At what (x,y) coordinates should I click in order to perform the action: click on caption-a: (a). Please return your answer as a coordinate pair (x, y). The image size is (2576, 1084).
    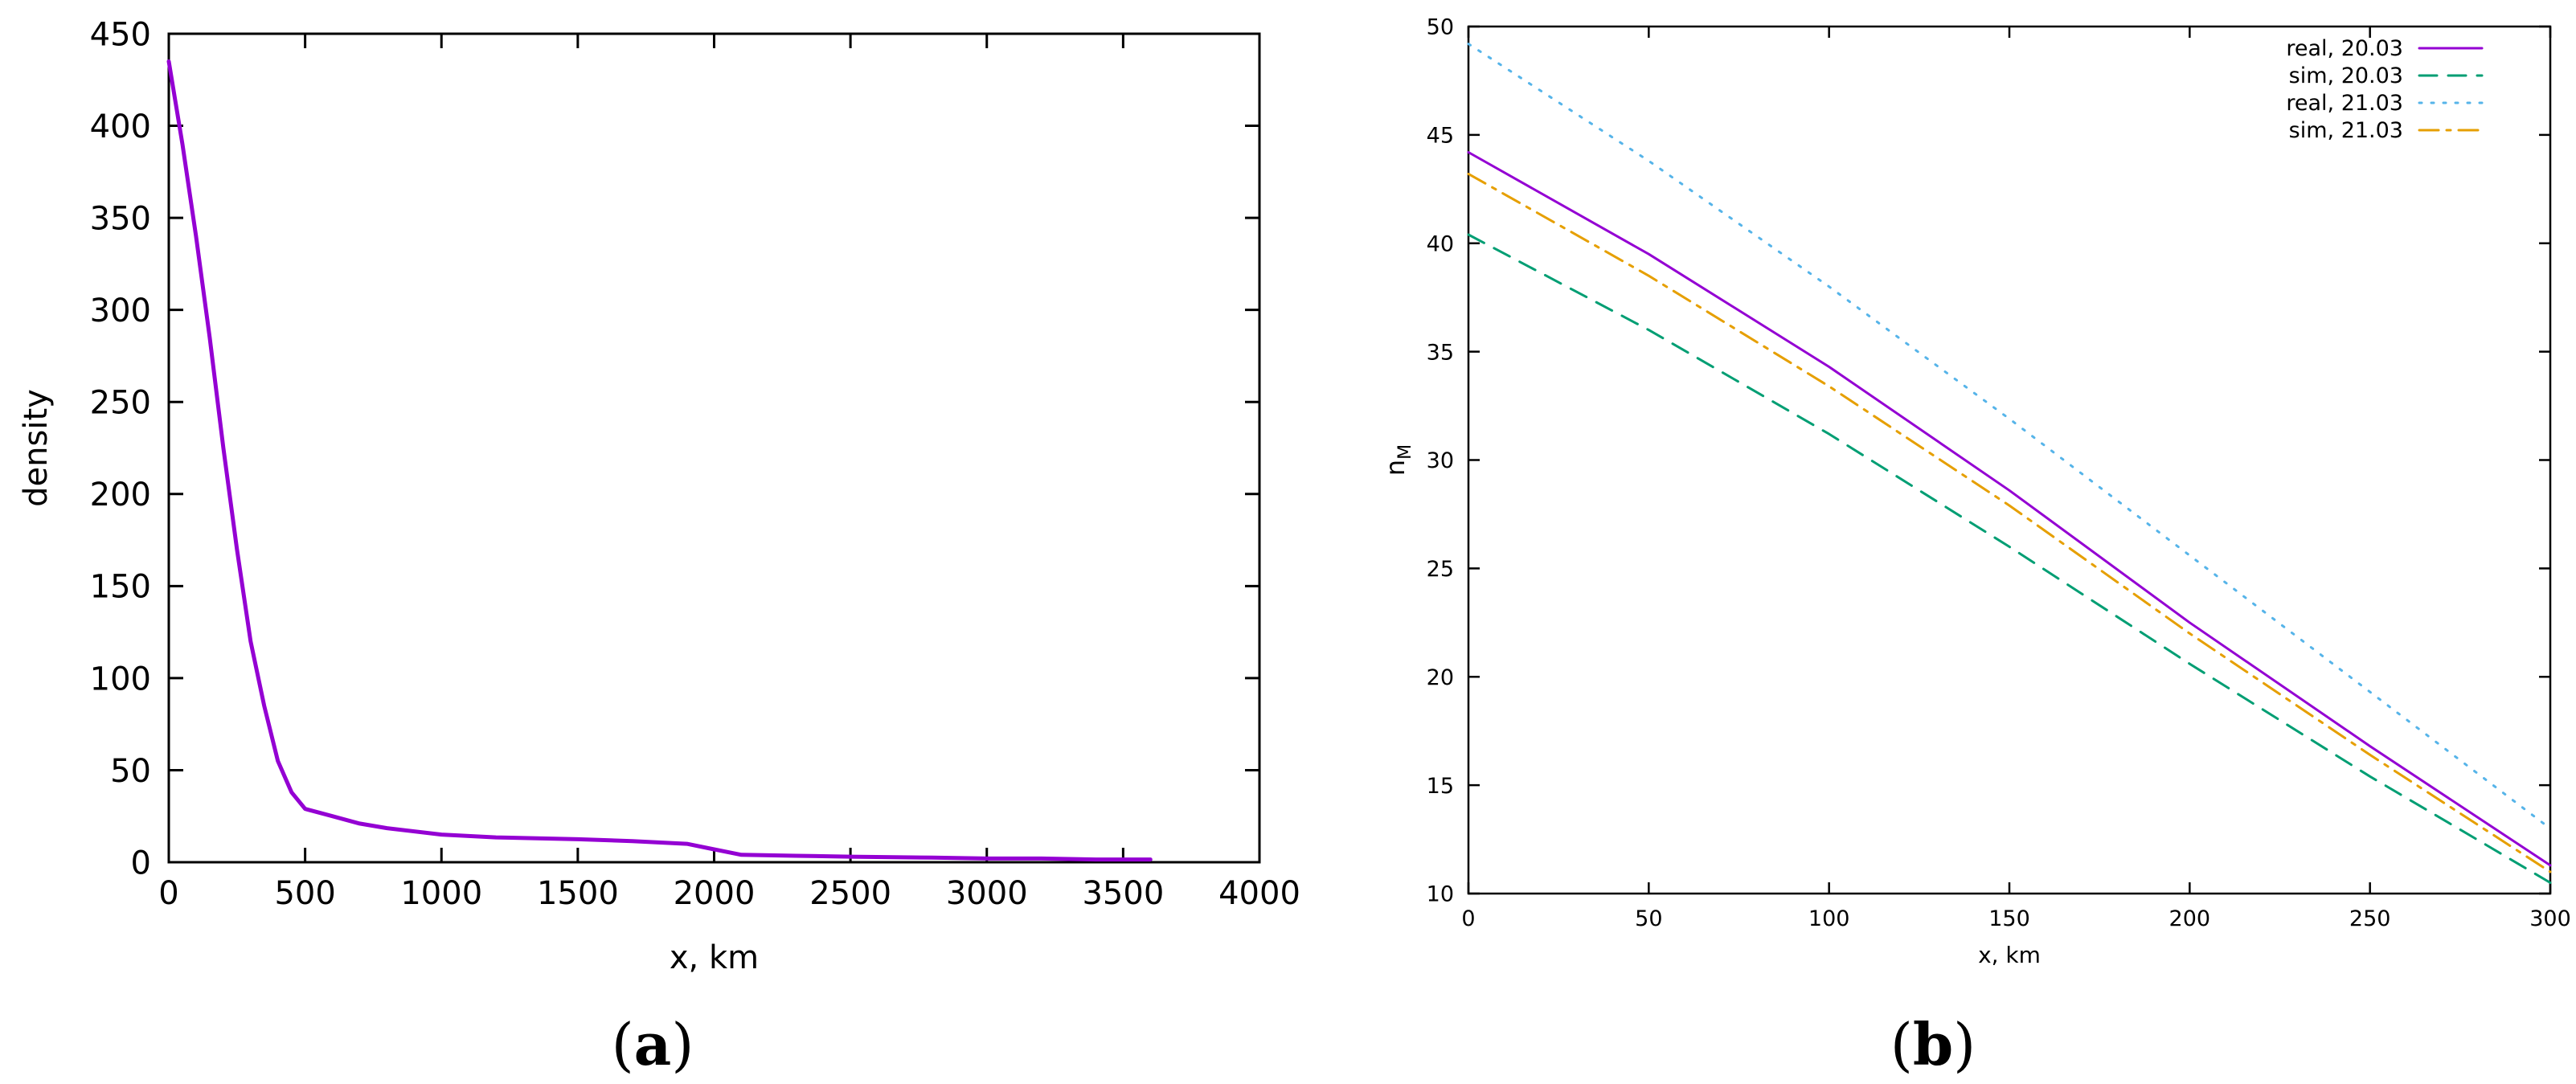
    Looking at the image, I should click on (653, 1044).